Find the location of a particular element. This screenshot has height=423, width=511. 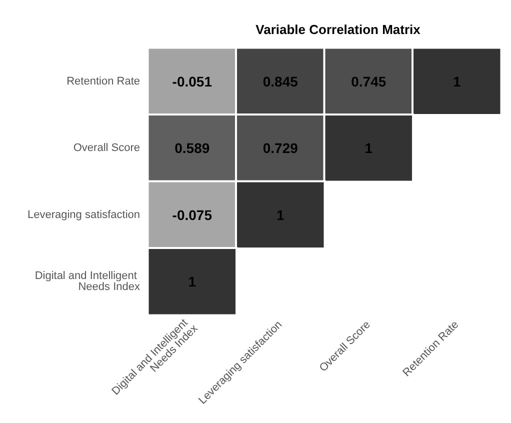

data-label: -0.075 is located at coordinates (192, 214).